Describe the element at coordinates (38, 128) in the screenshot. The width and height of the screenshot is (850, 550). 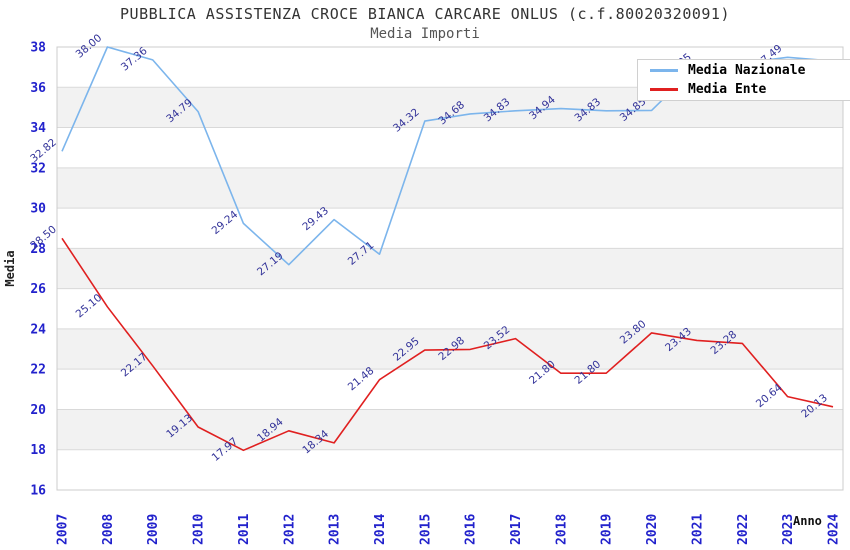
I see `y-tick-label: 34` at that location.